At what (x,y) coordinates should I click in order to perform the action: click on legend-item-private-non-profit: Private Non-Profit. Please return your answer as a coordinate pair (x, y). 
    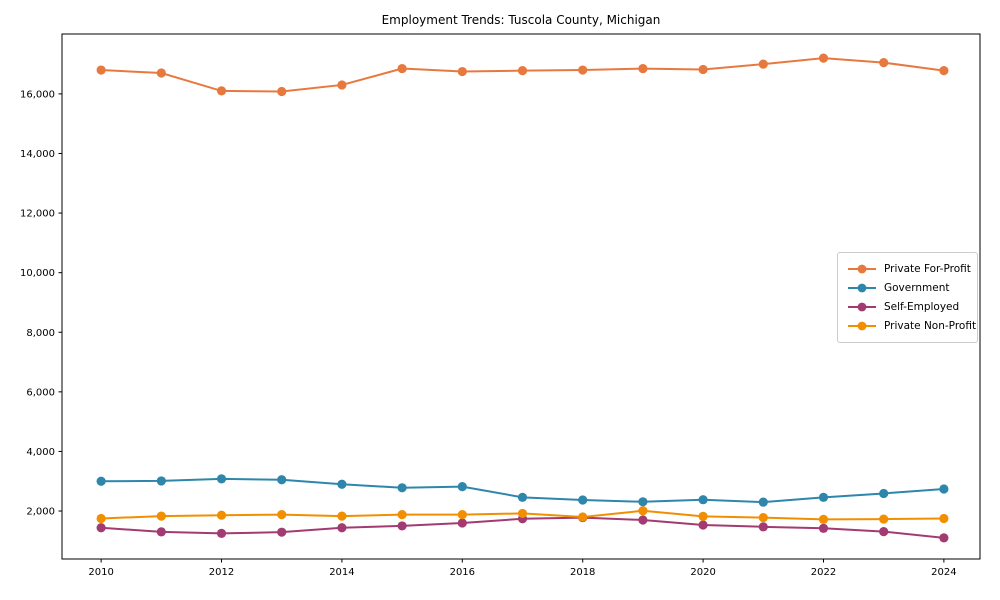
    Looking at the image, I should click on (911, 326).